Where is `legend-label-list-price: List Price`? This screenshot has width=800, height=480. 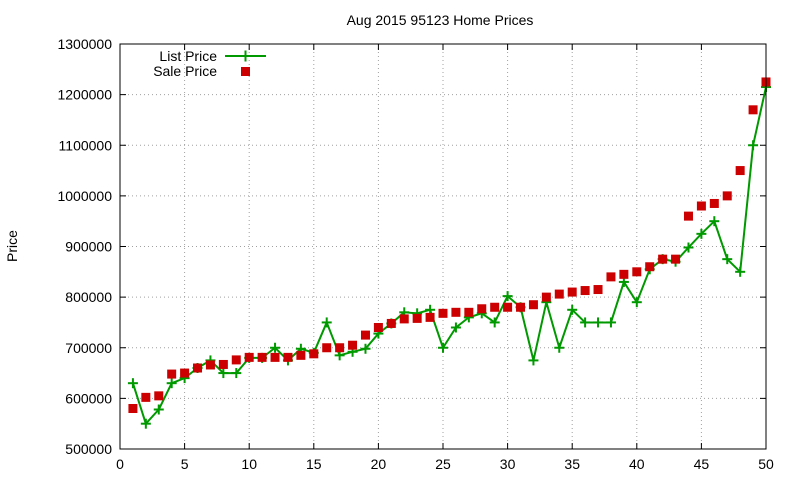 legend-label-list-price: List Price is located at coordinates (188, 56).